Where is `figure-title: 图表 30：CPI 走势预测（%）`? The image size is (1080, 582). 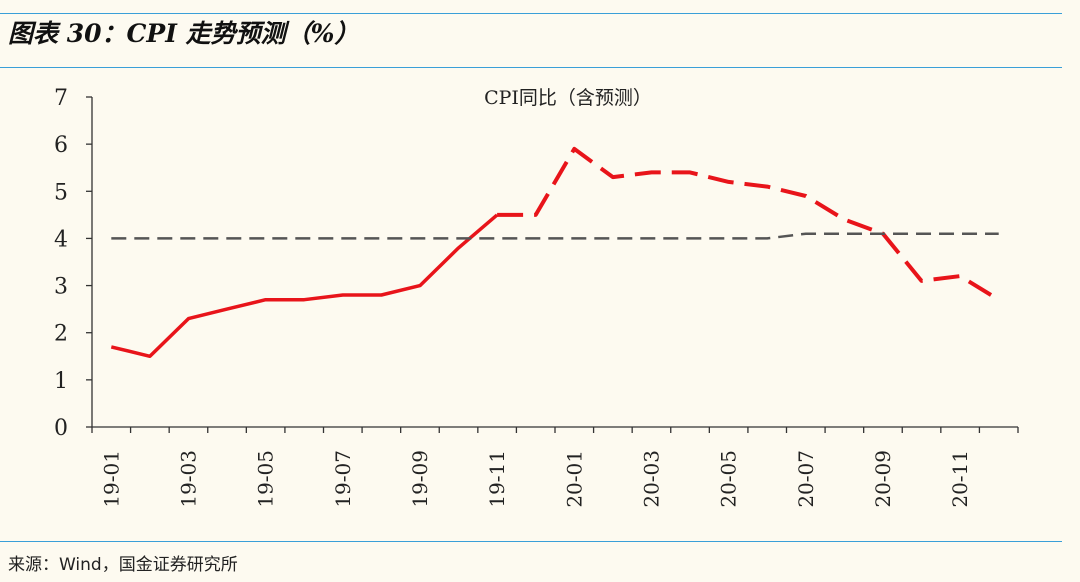 figure-title: 图表 30：CPI 走势预测（%） is located at coordinates (184, 33).